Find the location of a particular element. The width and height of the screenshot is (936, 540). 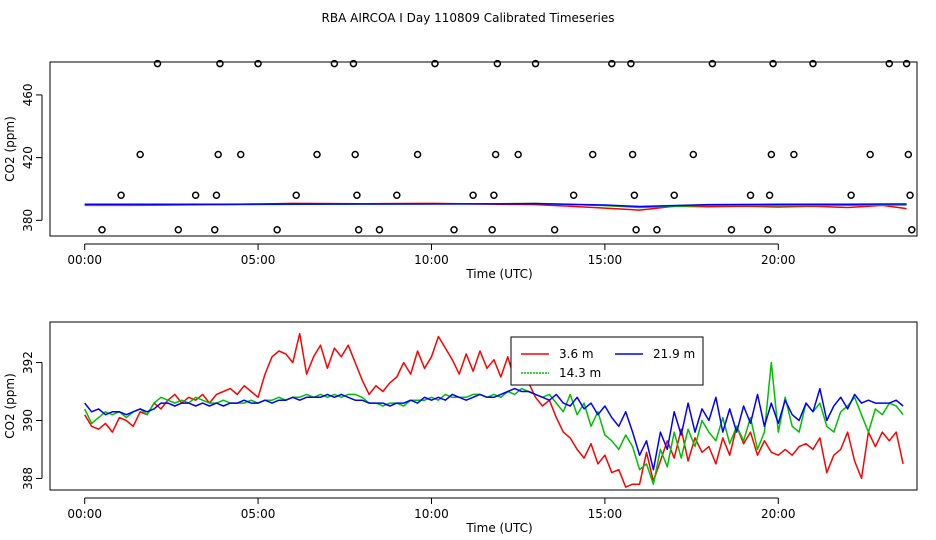

legend-label: 21.9 m is located at coordinates (674, 354).